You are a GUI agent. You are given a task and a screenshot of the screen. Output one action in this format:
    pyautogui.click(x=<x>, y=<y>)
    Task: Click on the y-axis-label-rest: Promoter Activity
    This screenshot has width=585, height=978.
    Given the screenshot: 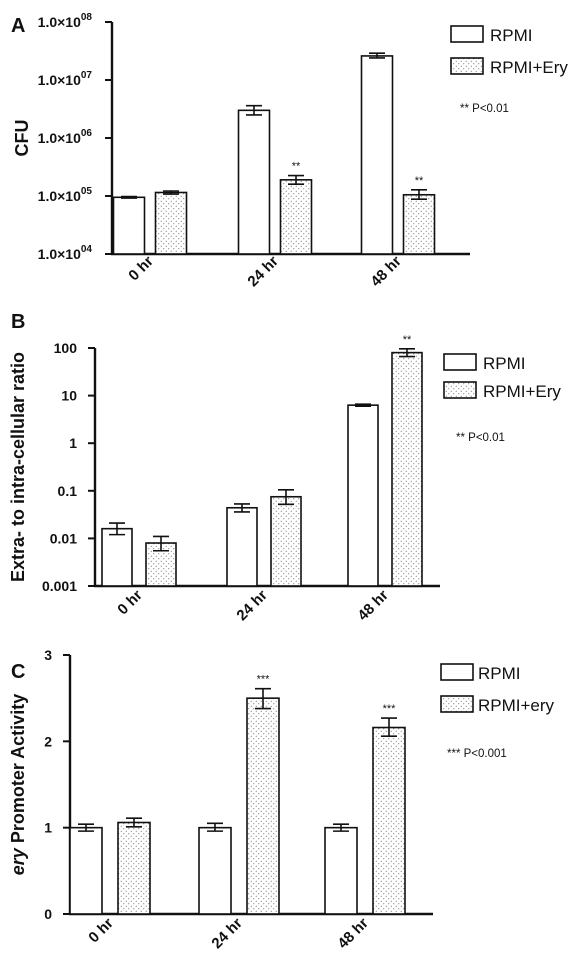 What is the action you would take?
    pyautogui.click(x=18, y=771)
    